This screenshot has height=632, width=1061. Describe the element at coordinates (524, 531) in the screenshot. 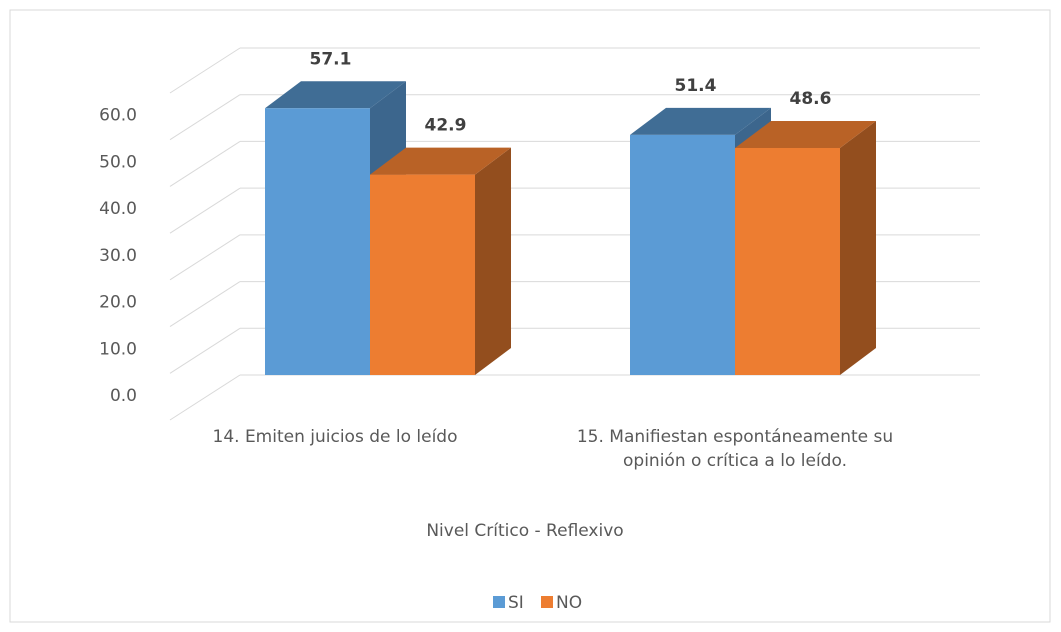

I see `x-axis-title: Nivel Crítico - Reflexivo` at that location.